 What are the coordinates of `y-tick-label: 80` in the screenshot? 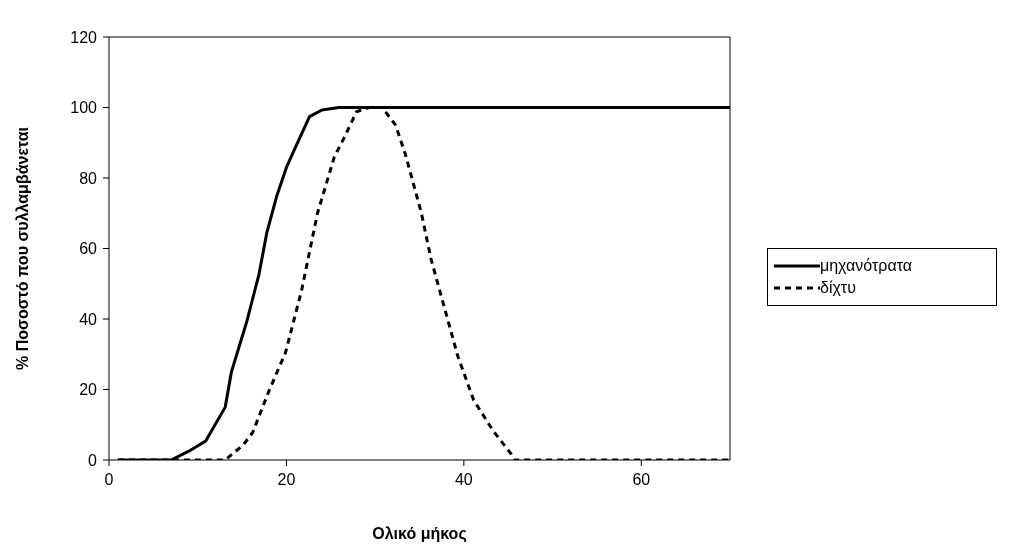 It's located at (88, 178).